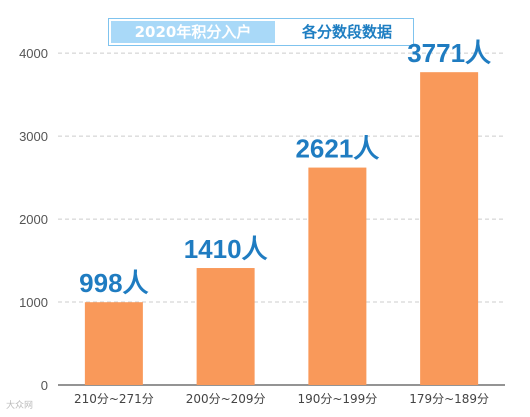  What do you see at coordinates (44, 385) in the screenshot?
I see `y-tick-label: 0` at bounding box center [44, 385].